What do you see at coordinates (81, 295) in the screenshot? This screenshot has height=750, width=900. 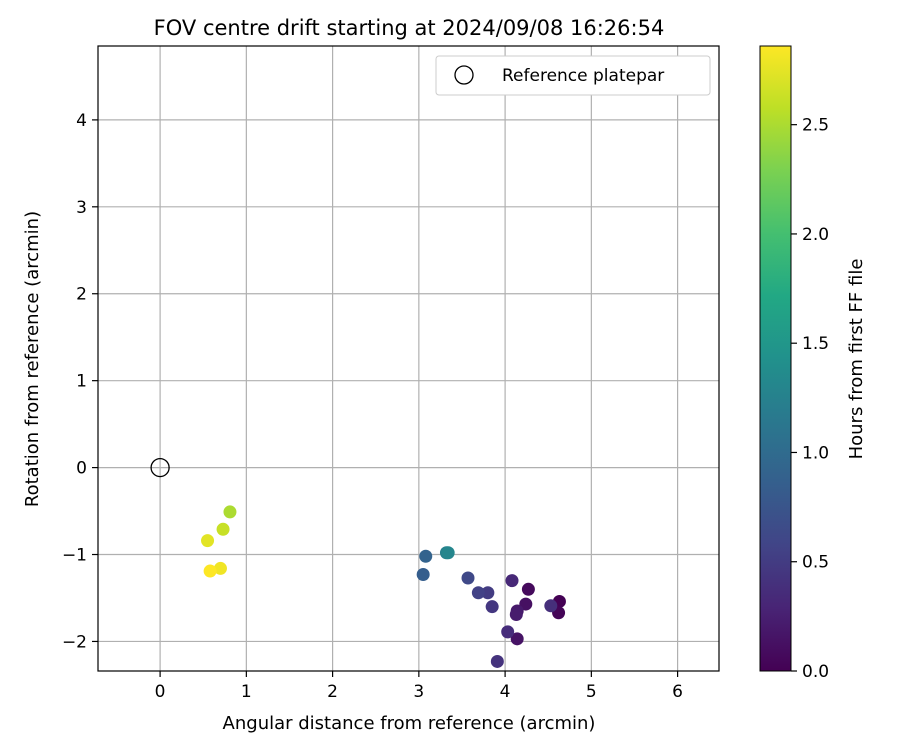 I see `y-tick-label: 2` at bounding box center [81, 295].